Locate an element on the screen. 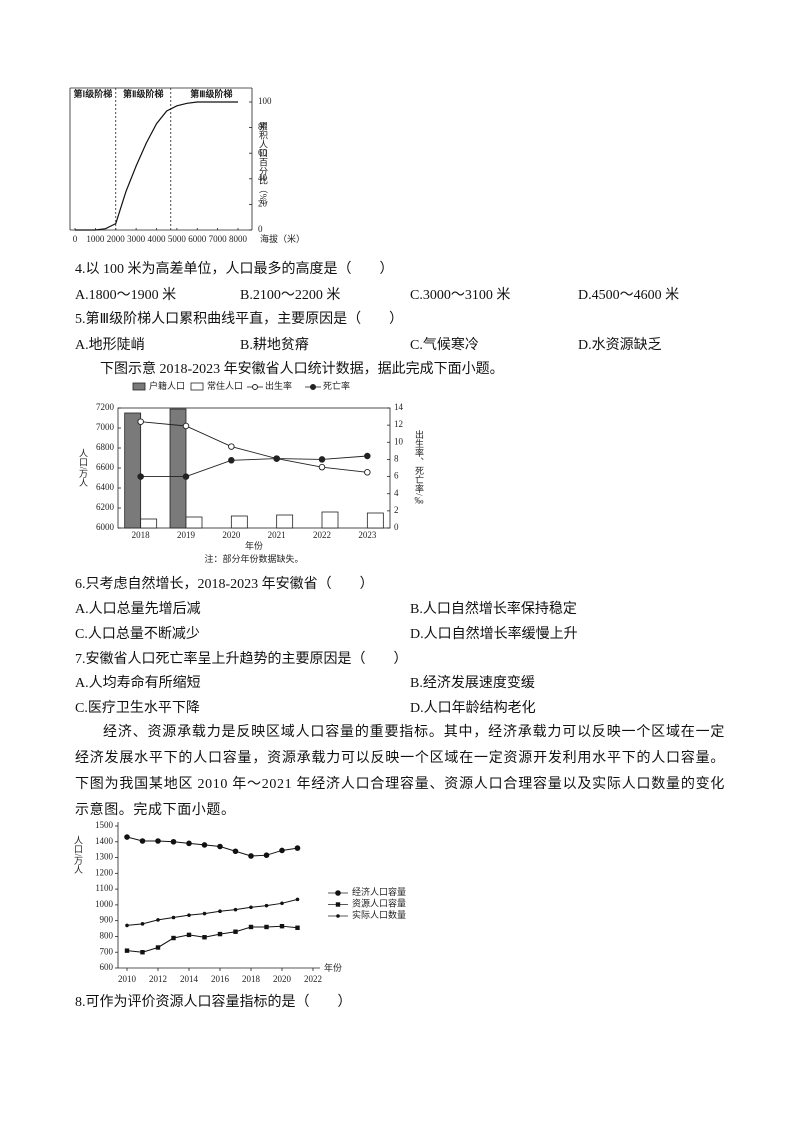 This screenshot has height=1132, width=800. x-tick-label: 2000 is located at coordinates (116, 239).